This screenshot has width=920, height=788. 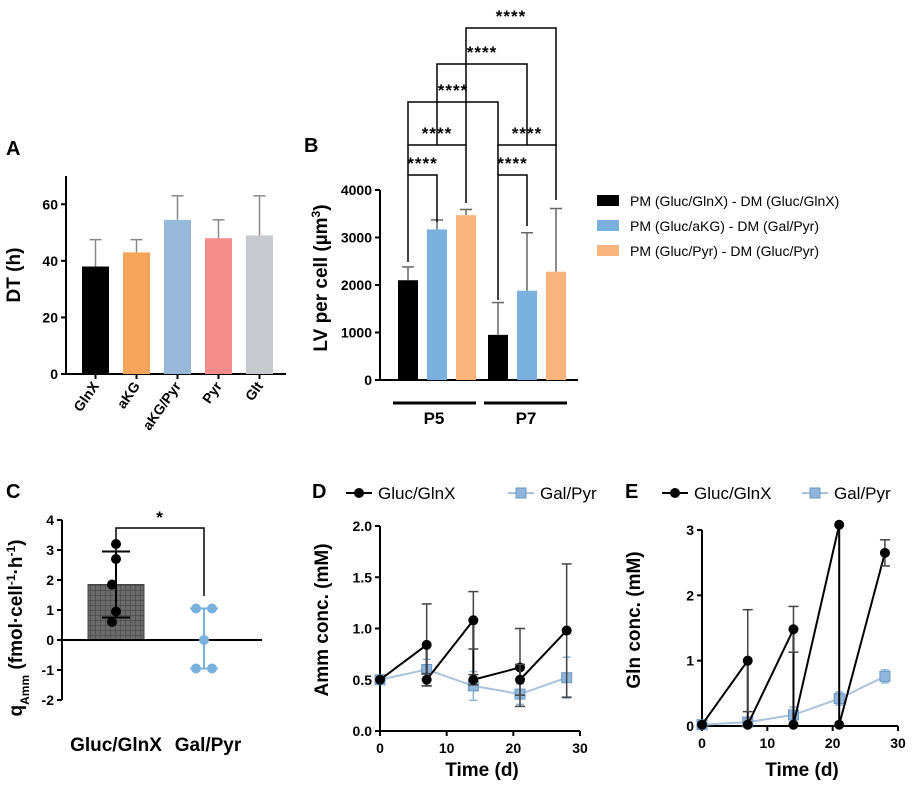 What do you see at coordinates (160, 561) in the screenshot?
I see `panel-c-significance-bracket` at bounding box center [160, 561].